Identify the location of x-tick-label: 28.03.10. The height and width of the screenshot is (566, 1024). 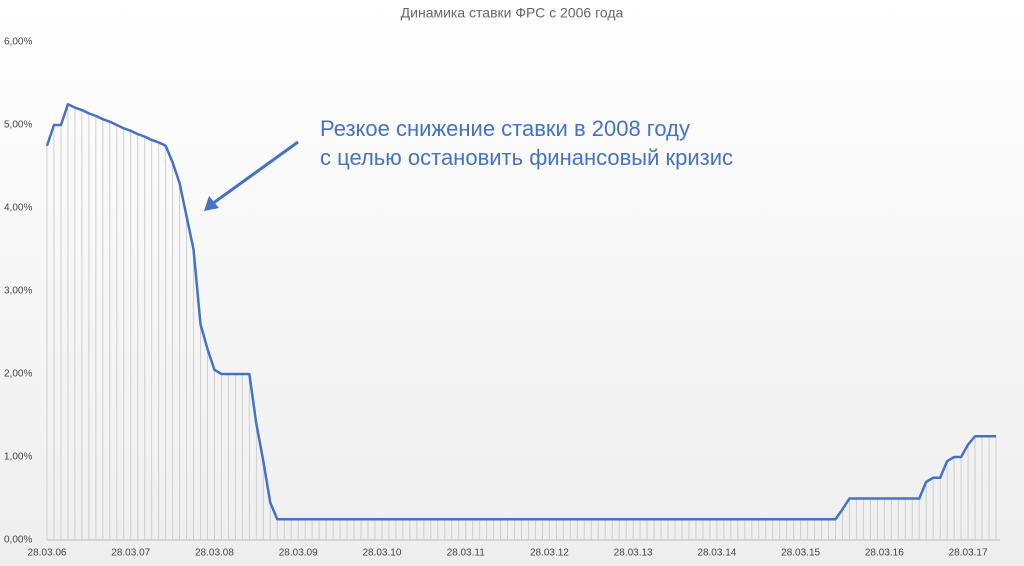
(381, 553).